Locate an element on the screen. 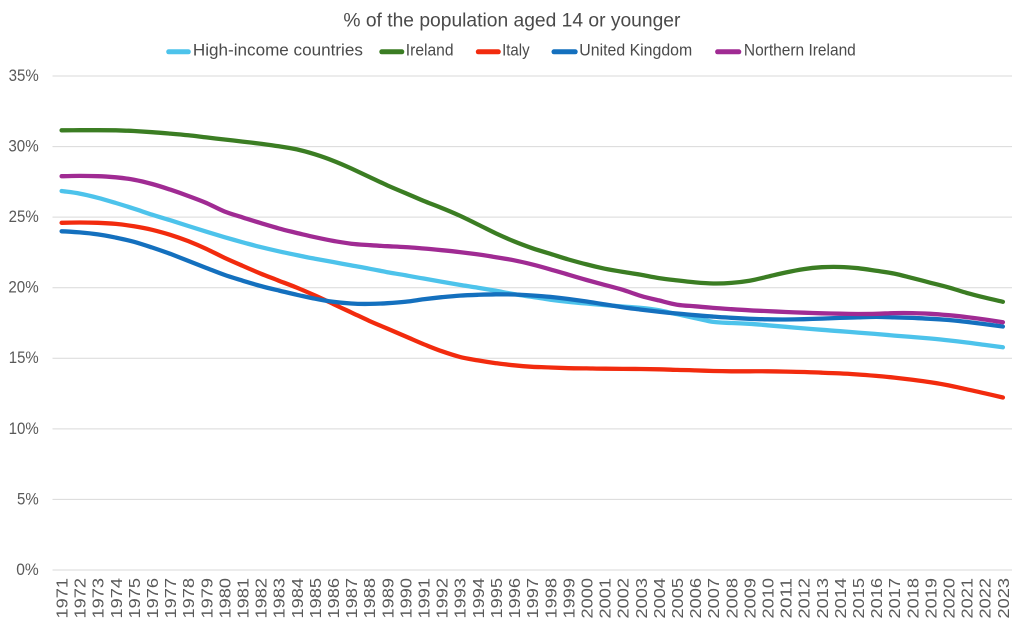 The width and height of the screenshot is (1024, 628). svg-text: 2010 is located at coordinates (769, 598).